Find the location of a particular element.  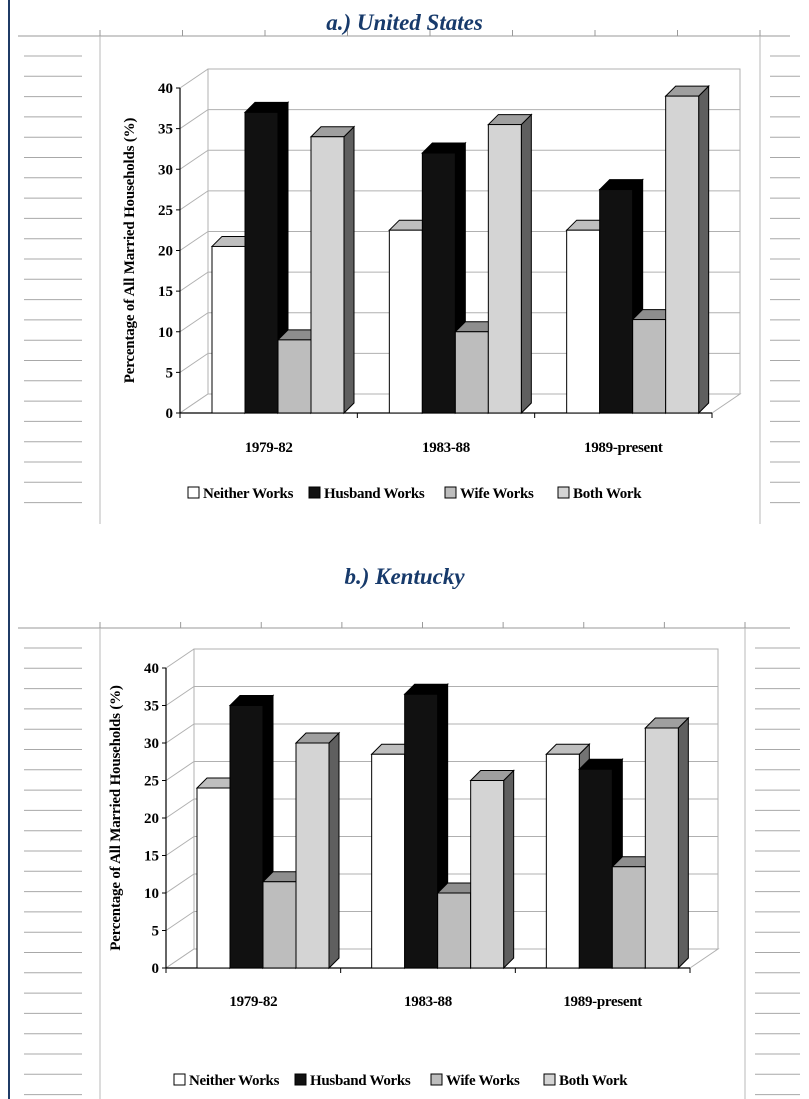

chart-title-us: a.) United States is located at coordinates (404, 22).